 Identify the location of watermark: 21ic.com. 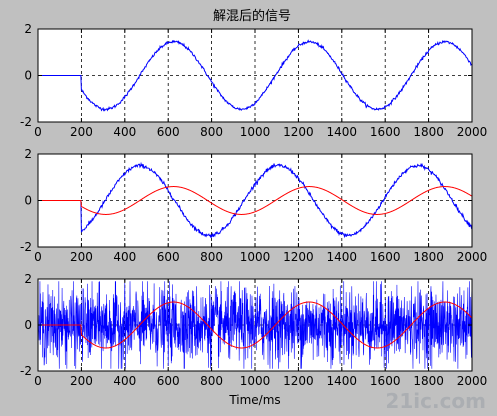
(435, 401).